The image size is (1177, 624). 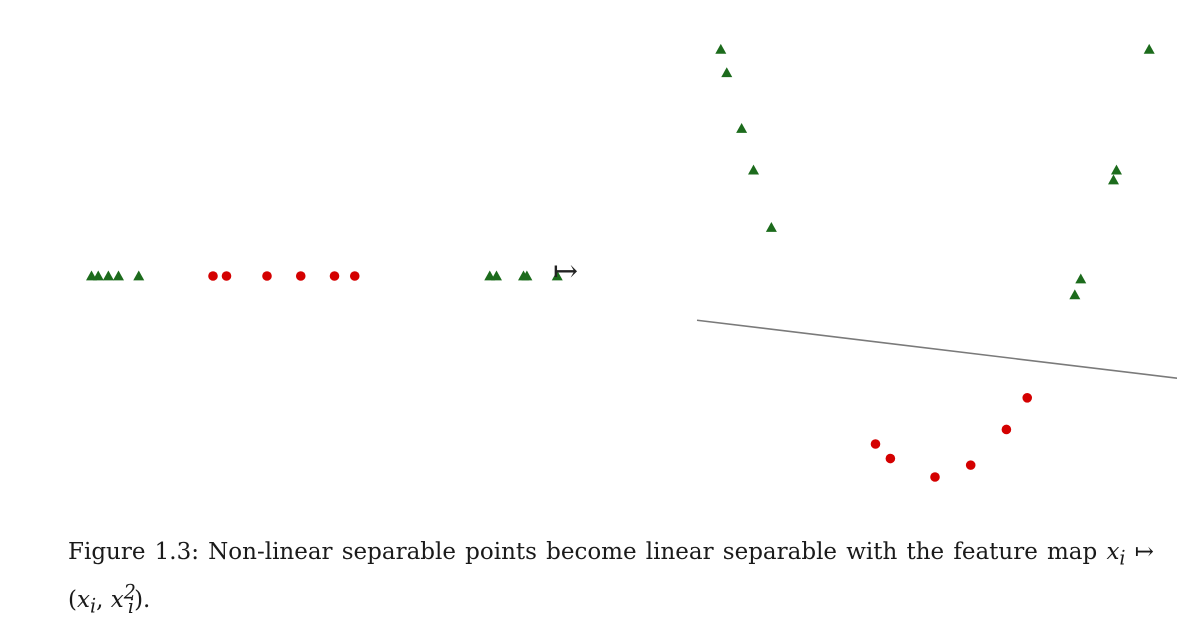 What do you see at coordinates (936, 349) in the screenshot?
I see `separating-line` at bounding box center [936, 349].